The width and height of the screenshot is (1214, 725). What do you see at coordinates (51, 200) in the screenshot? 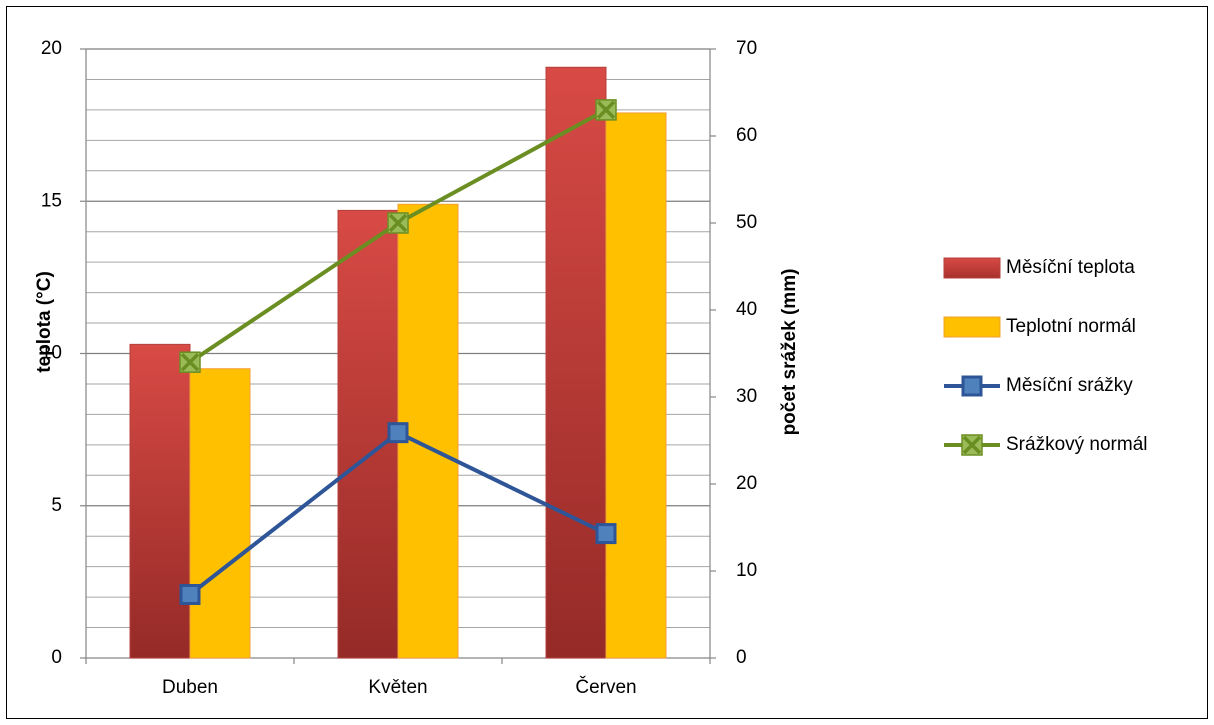
I see `y-tick-label: 15` at bounding box center [51, 200].